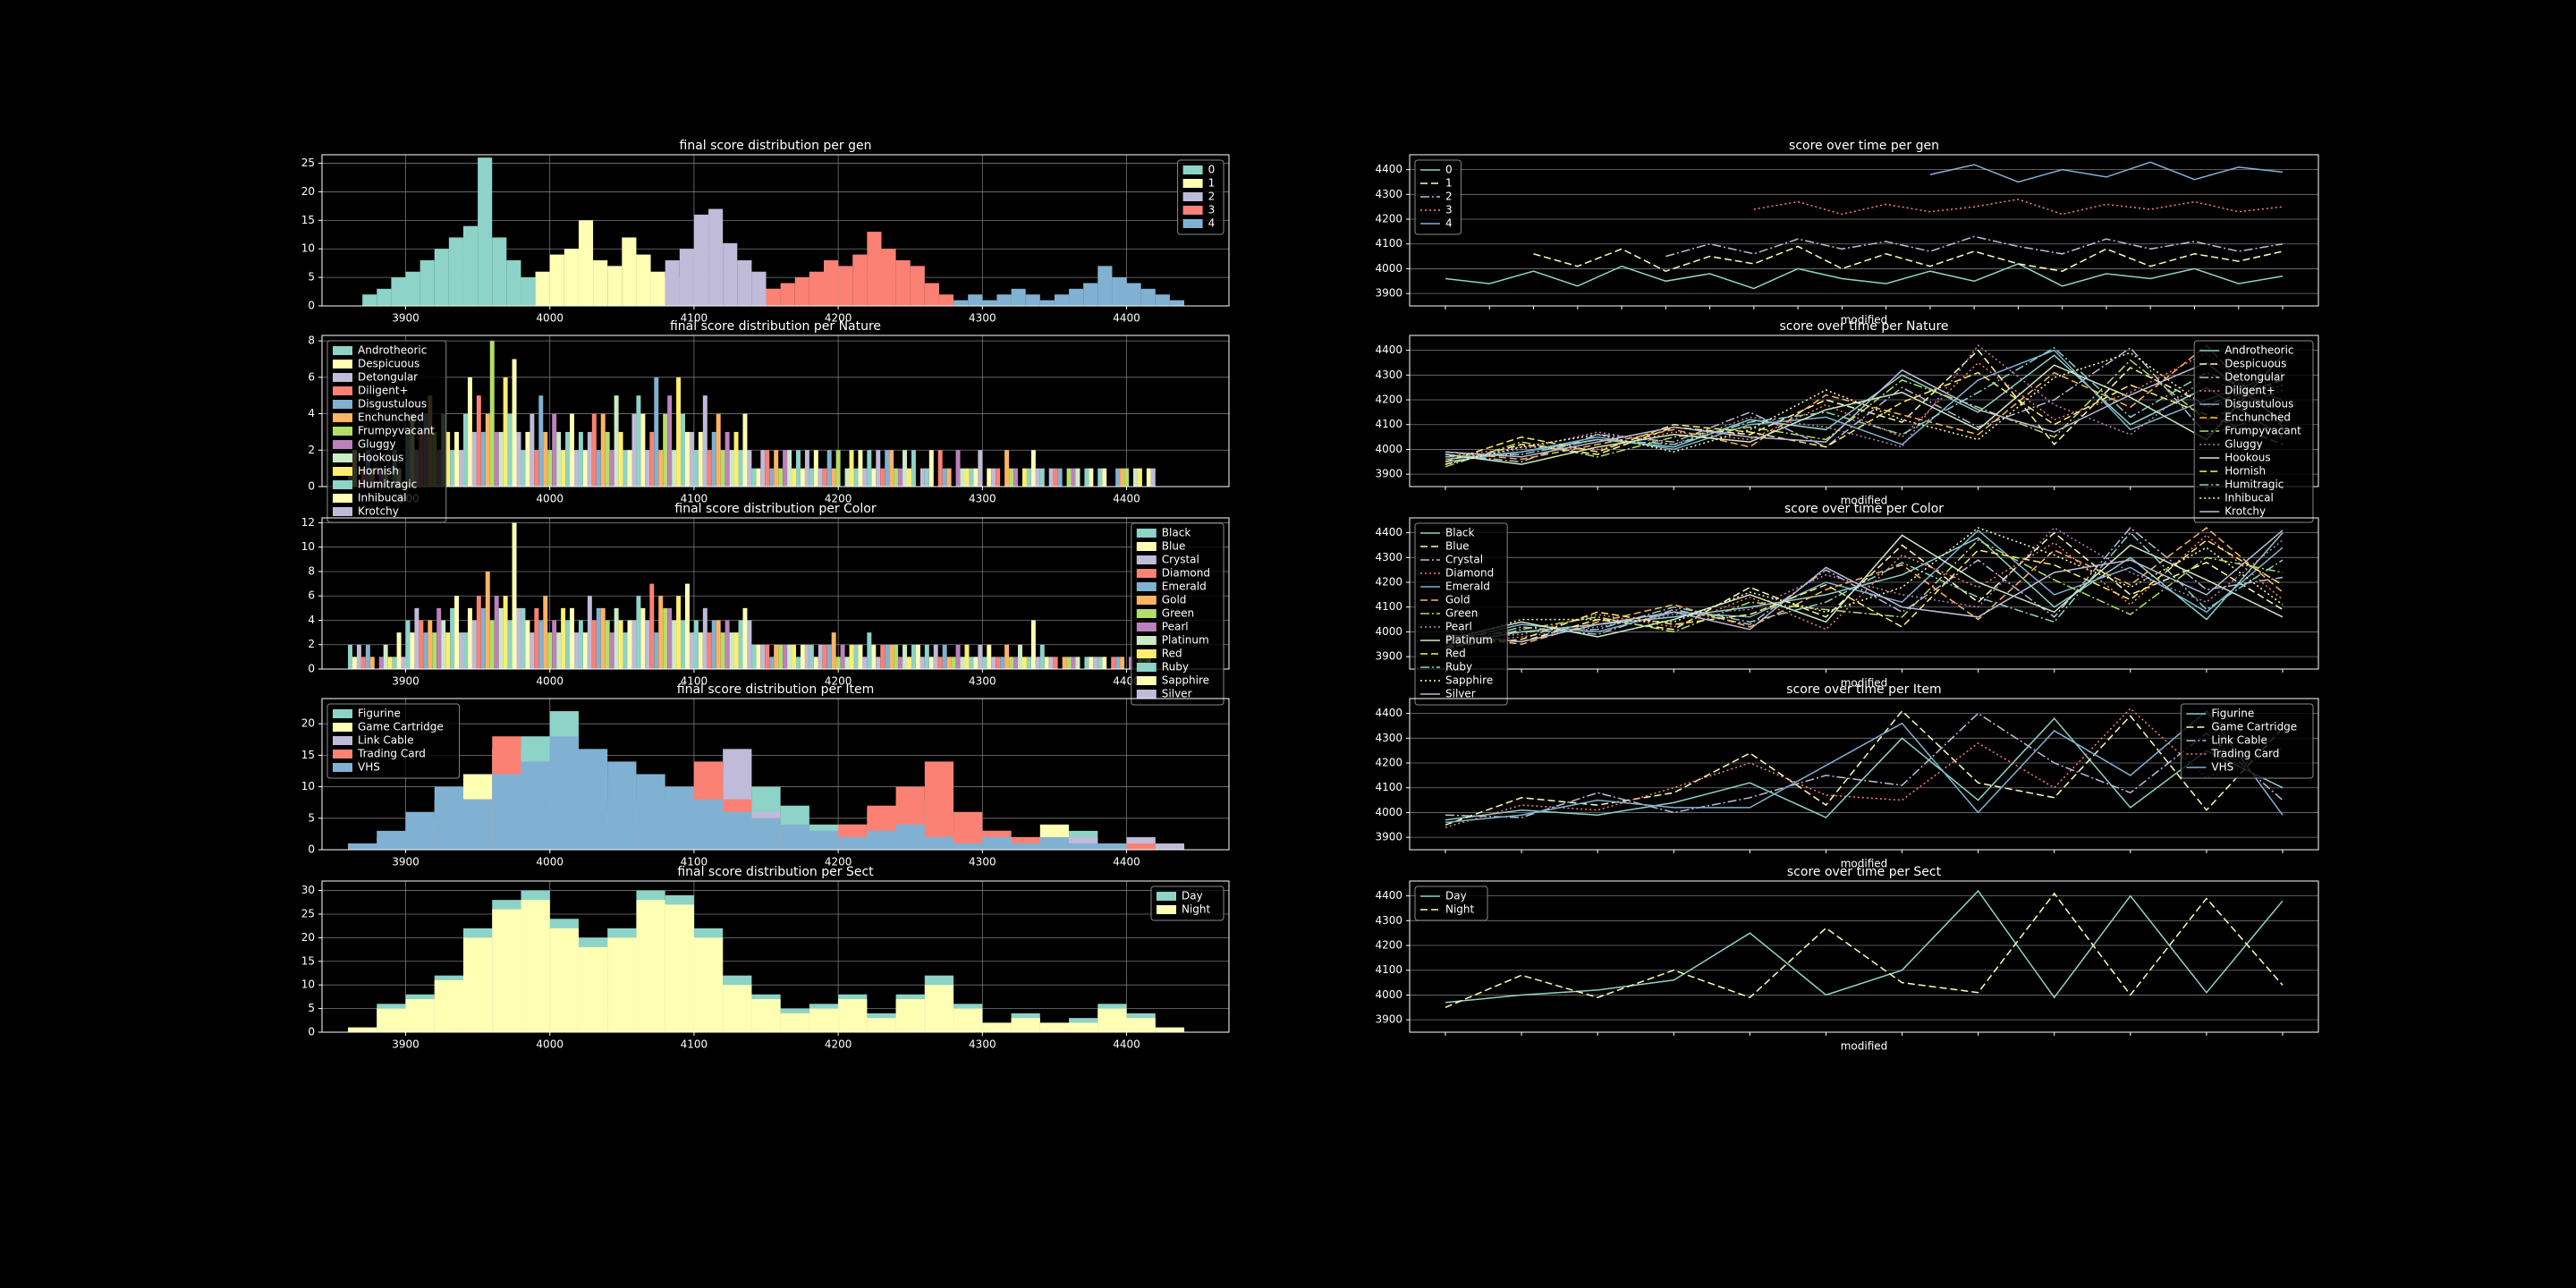 The image size is (2576, 1288). Describe the element at coordinates (694, 499) in the screenshot. I see `x-tick-label: 4100` at that location.